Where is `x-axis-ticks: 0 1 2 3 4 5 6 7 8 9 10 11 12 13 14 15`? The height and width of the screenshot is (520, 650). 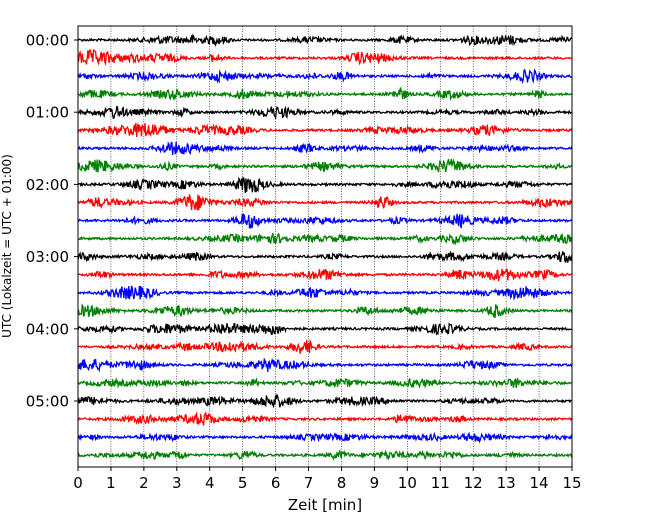 x-axis-ticks: 0 1 2 3 4 5 6 7 8 9 10 11 12 13 14 15 is located at coordinates (327, 479).